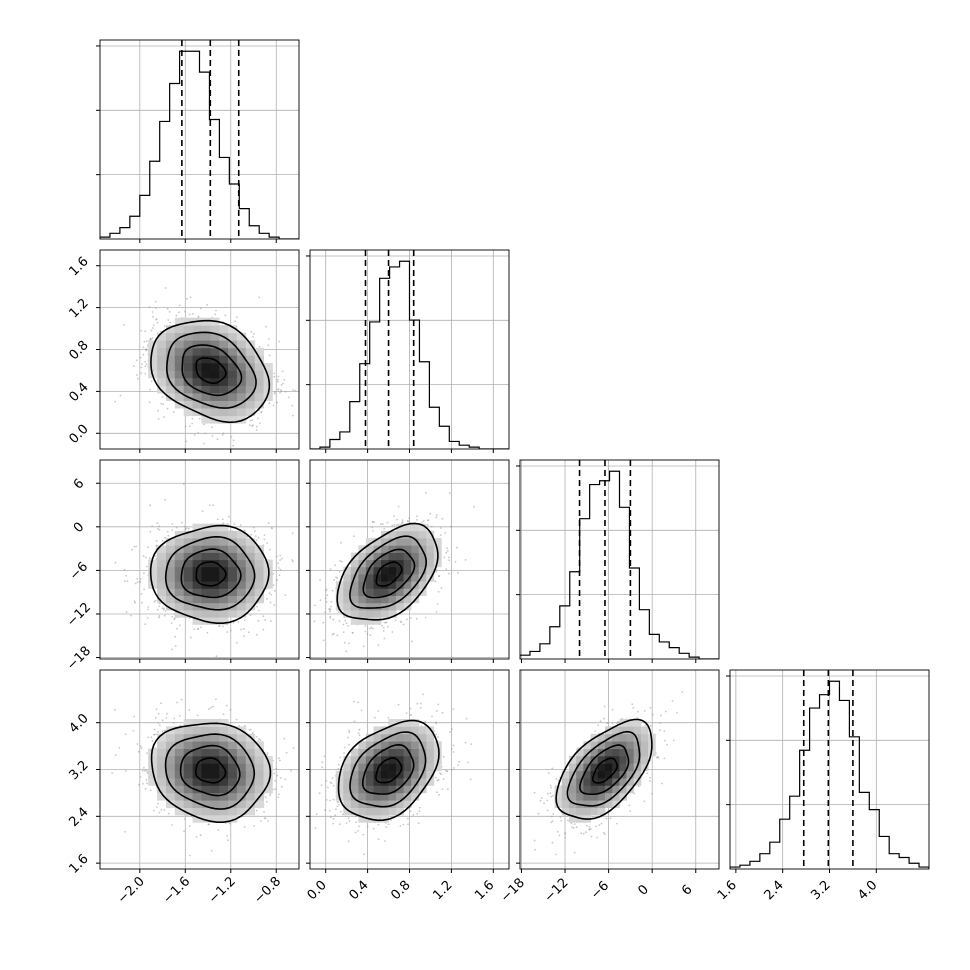 Image resolution: width=970 pixels, height=970 pixels. I want to click on panel-2-0-content, so click(199, 559).